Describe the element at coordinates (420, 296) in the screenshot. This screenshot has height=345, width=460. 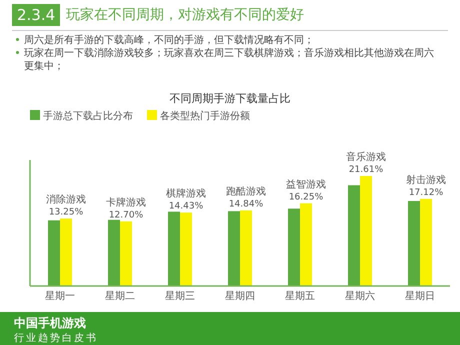
I see `x-tick-label: 星期日` at that location.